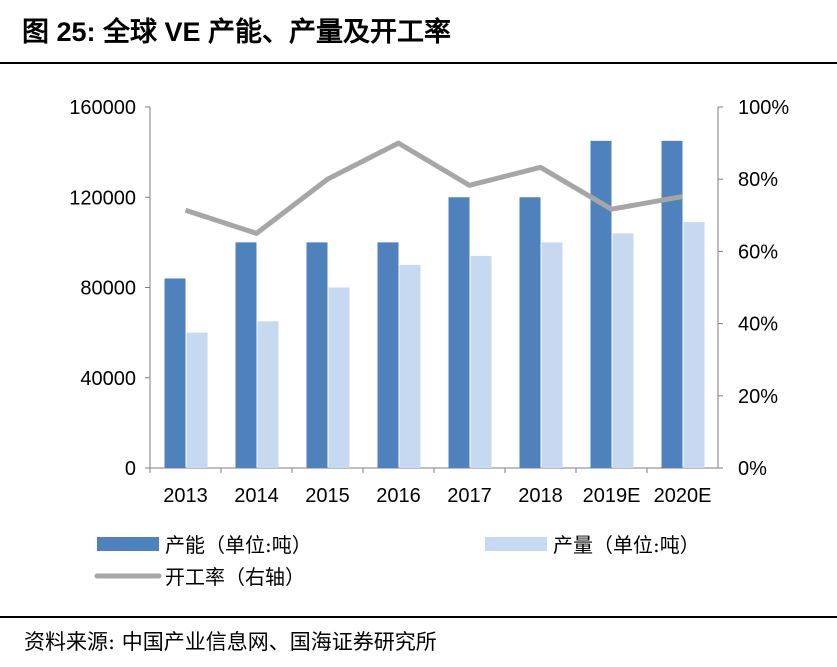 The width and height of the screenshot is (837, 667). I want to click on left-tick-label: 40000, so click(108, 379).